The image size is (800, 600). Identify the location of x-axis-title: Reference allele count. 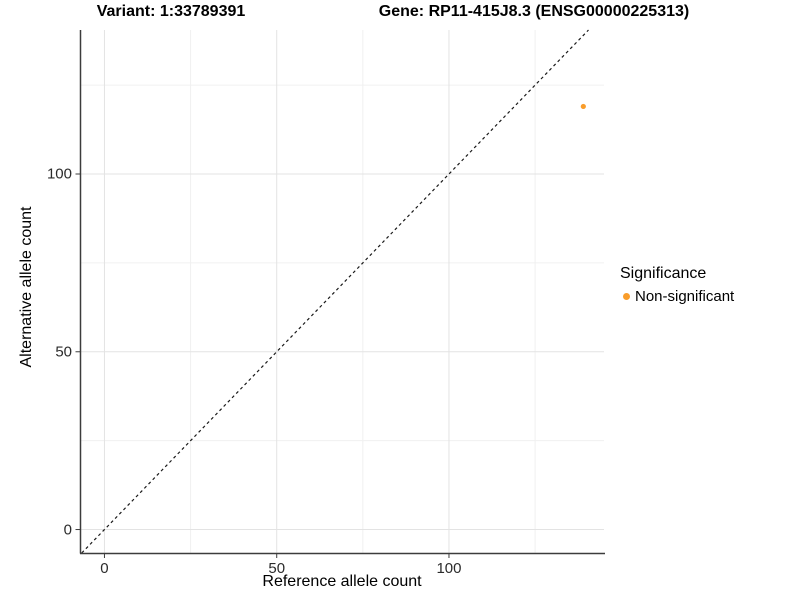
(342, 581).